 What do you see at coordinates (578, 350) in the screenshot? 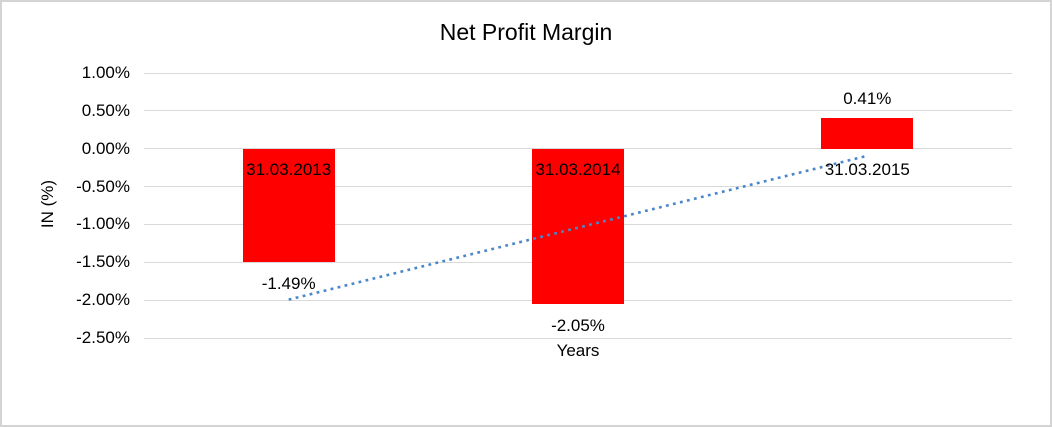
I see `x-axis-title: Years` at bounding box center [578, 350].